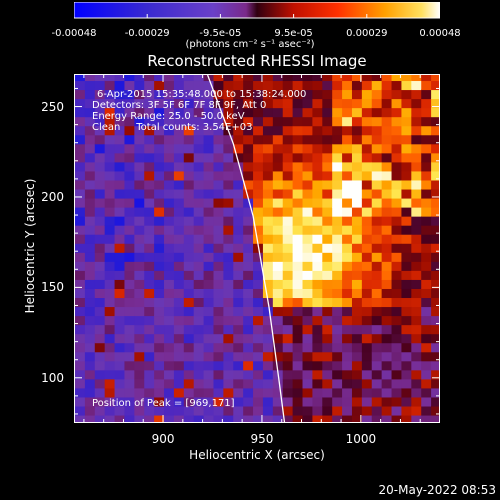  Describe the element at coordinates (250, 44) in the screenshot. I see `colorbar-units-label: (photons cm⁻² s⁻¹ asec⁻²)` at that location.